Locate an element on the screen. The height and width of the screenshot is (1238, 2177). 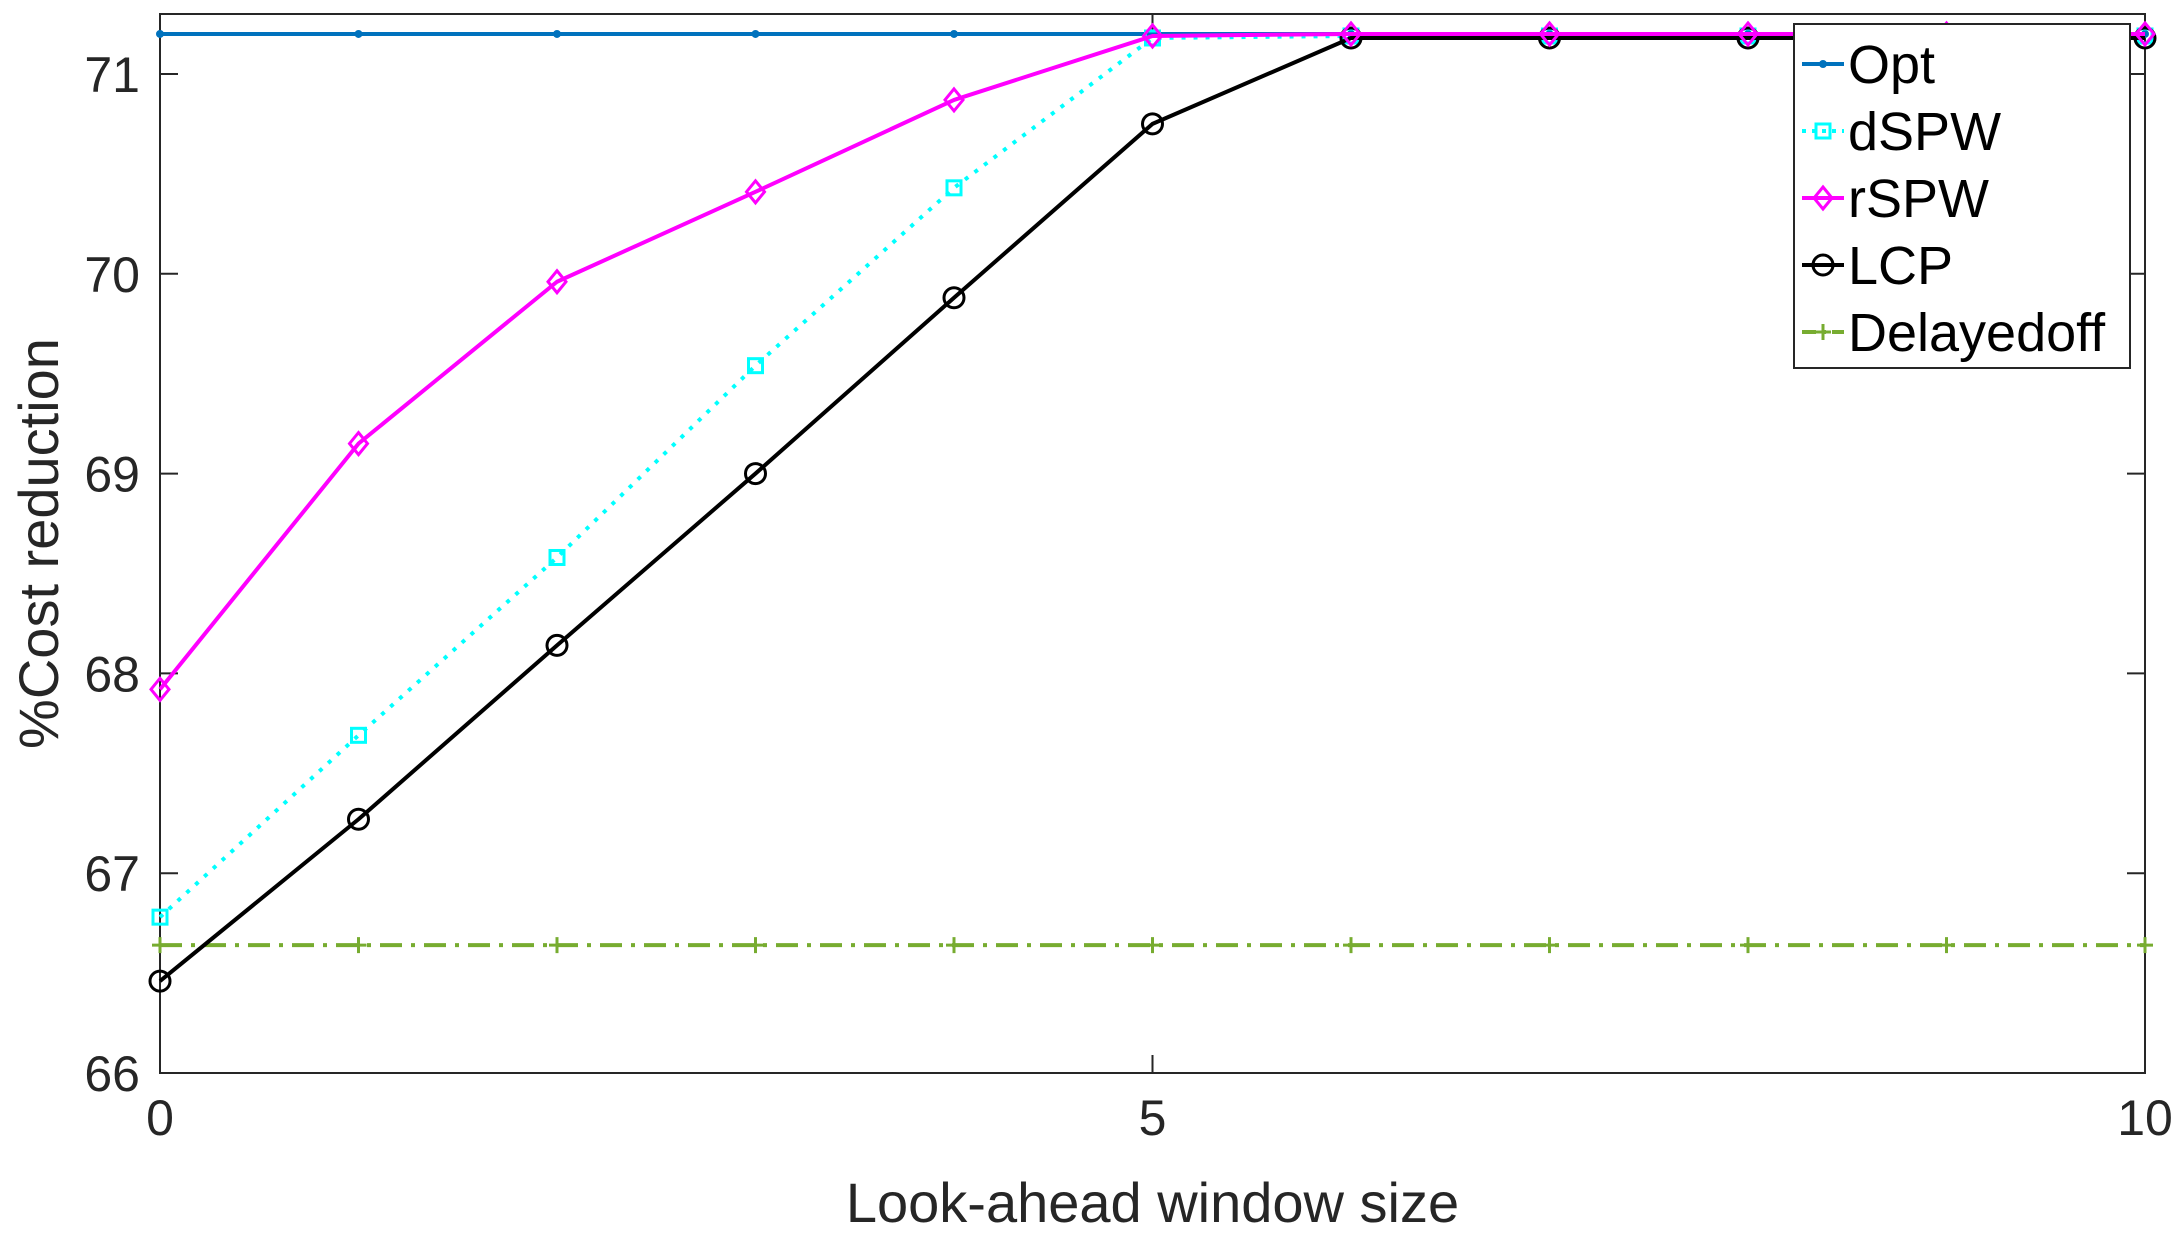
legend-item-opt: Opt is located at coordinates (1868, 65).